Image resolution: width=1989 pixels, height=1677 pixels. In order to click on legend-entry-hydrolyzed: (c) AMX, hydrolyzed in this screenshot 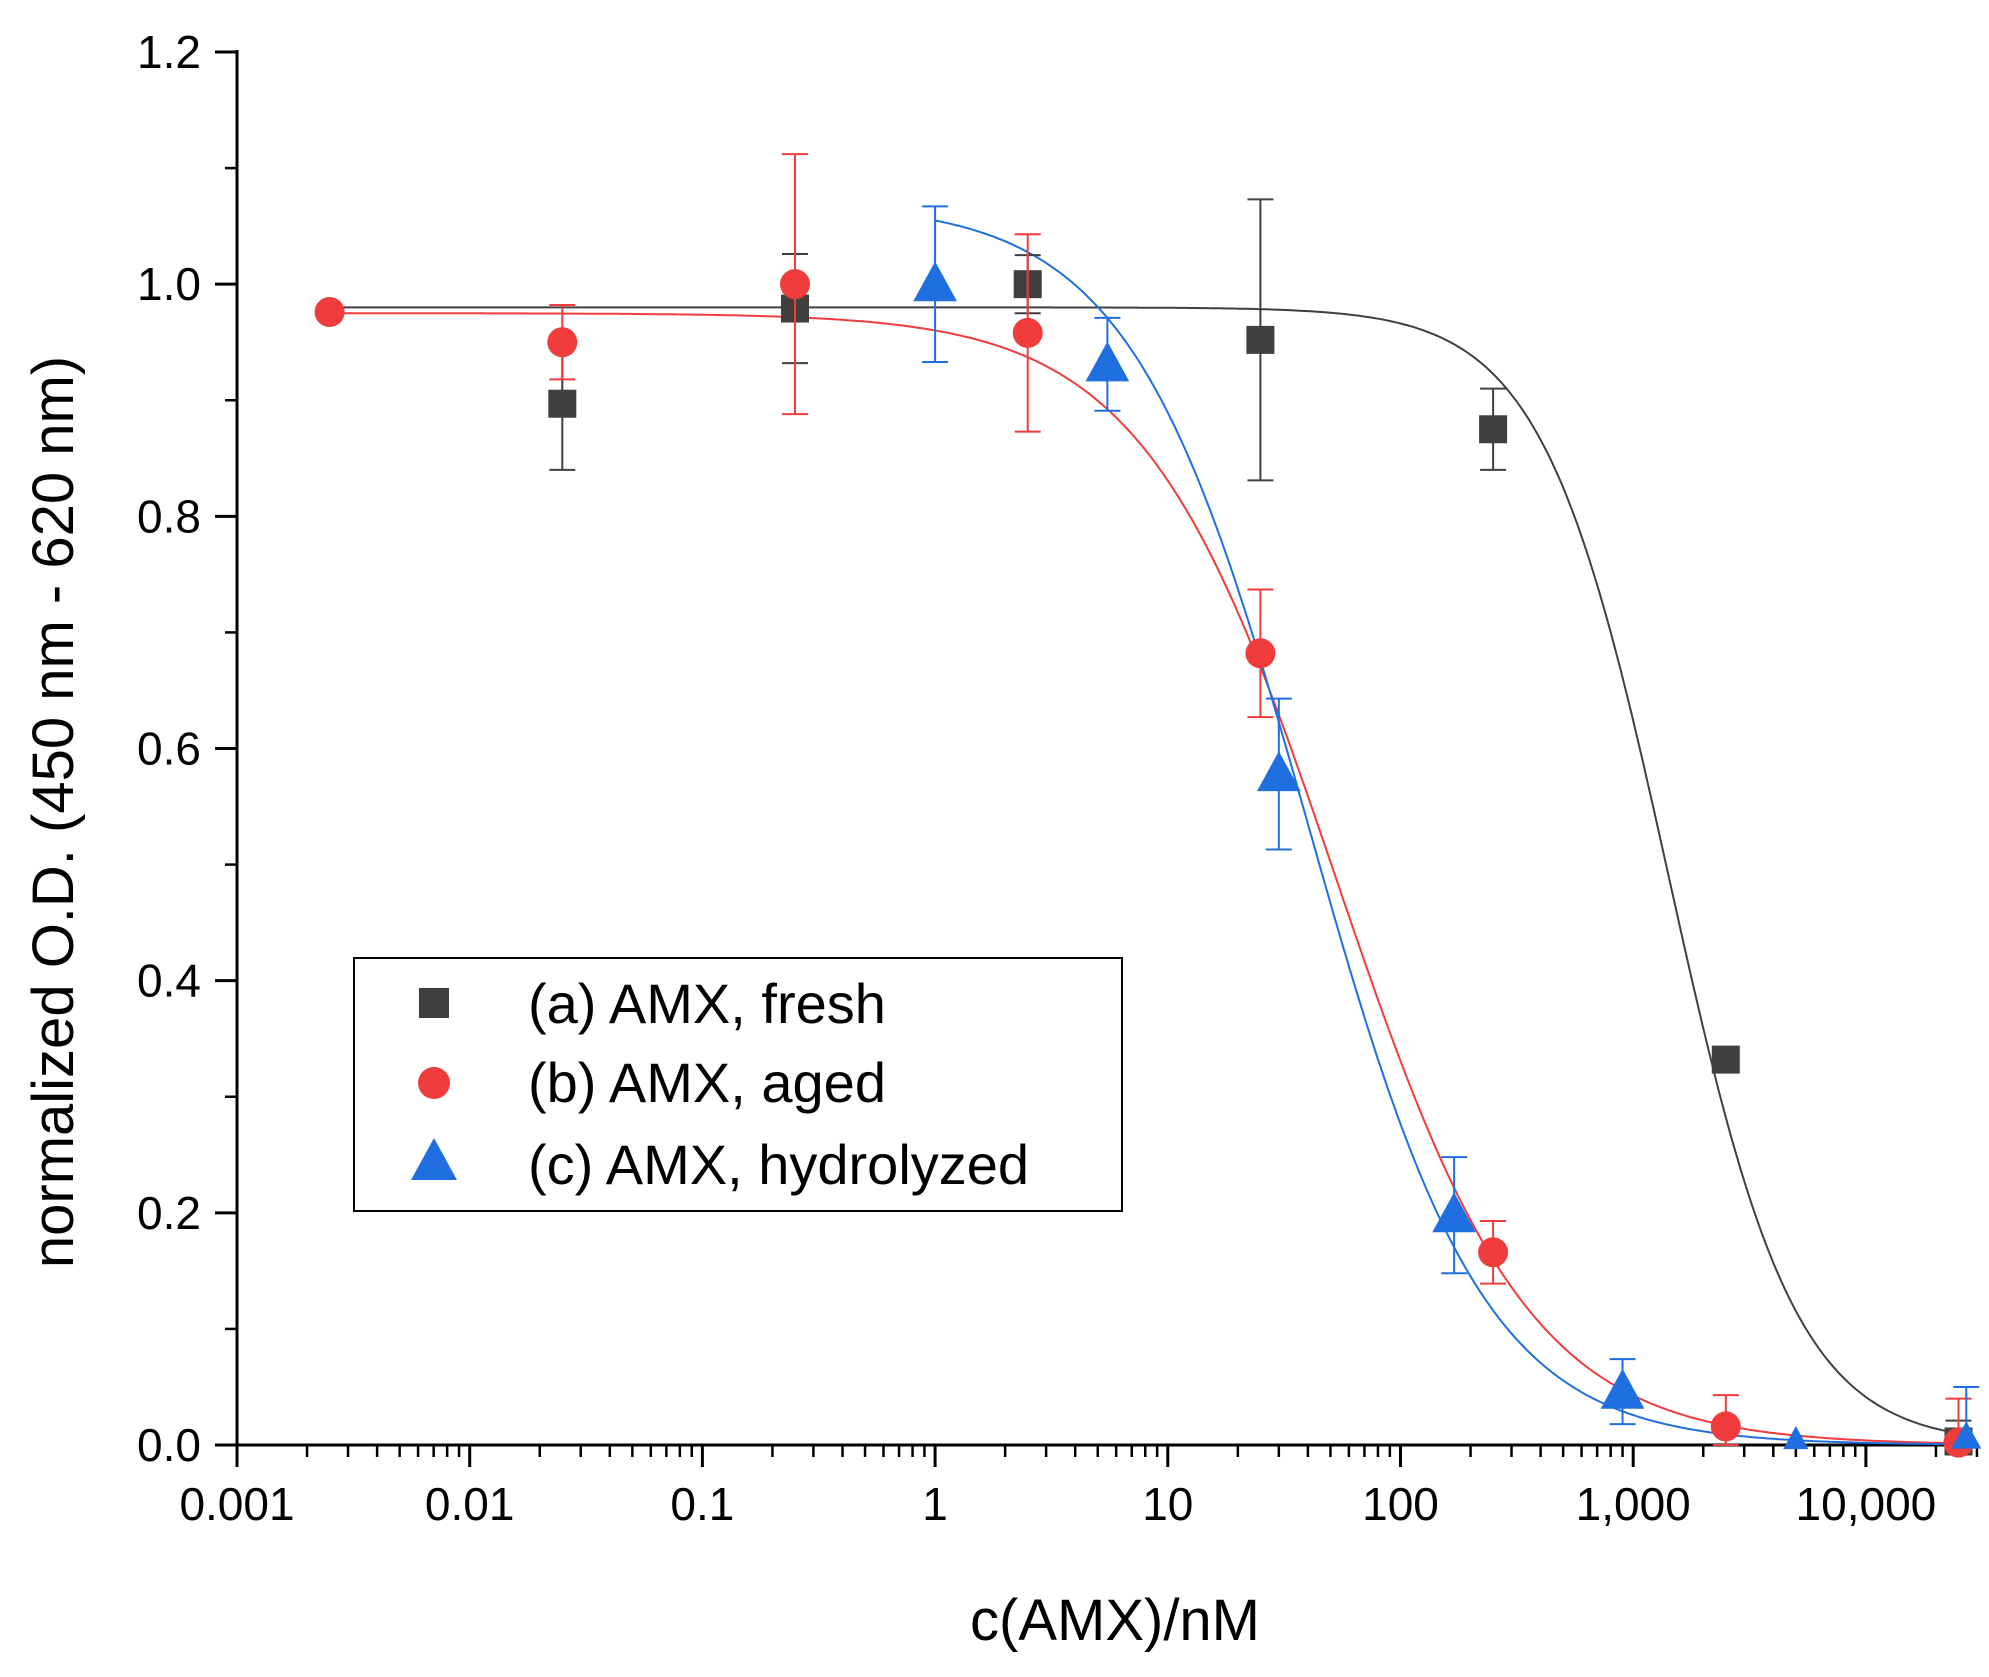, I will do `click(778, 1164)`.